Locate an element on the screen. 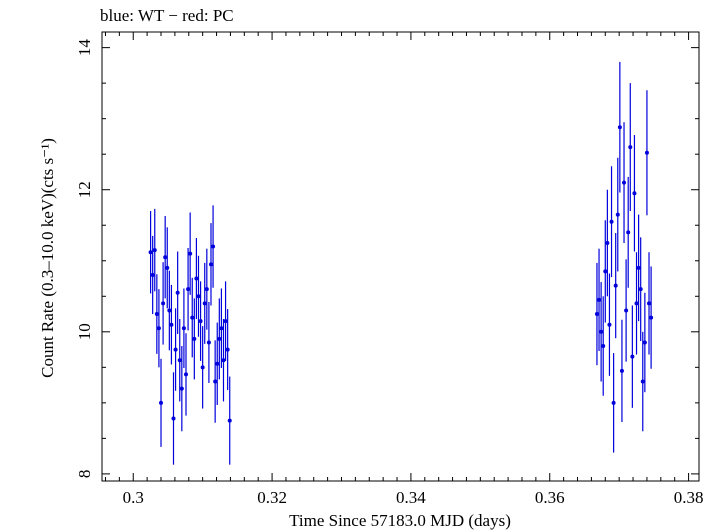 The width and height of the screenshot is (718, 532). y-tick-label: 14 is located at coordinates (84, 48).